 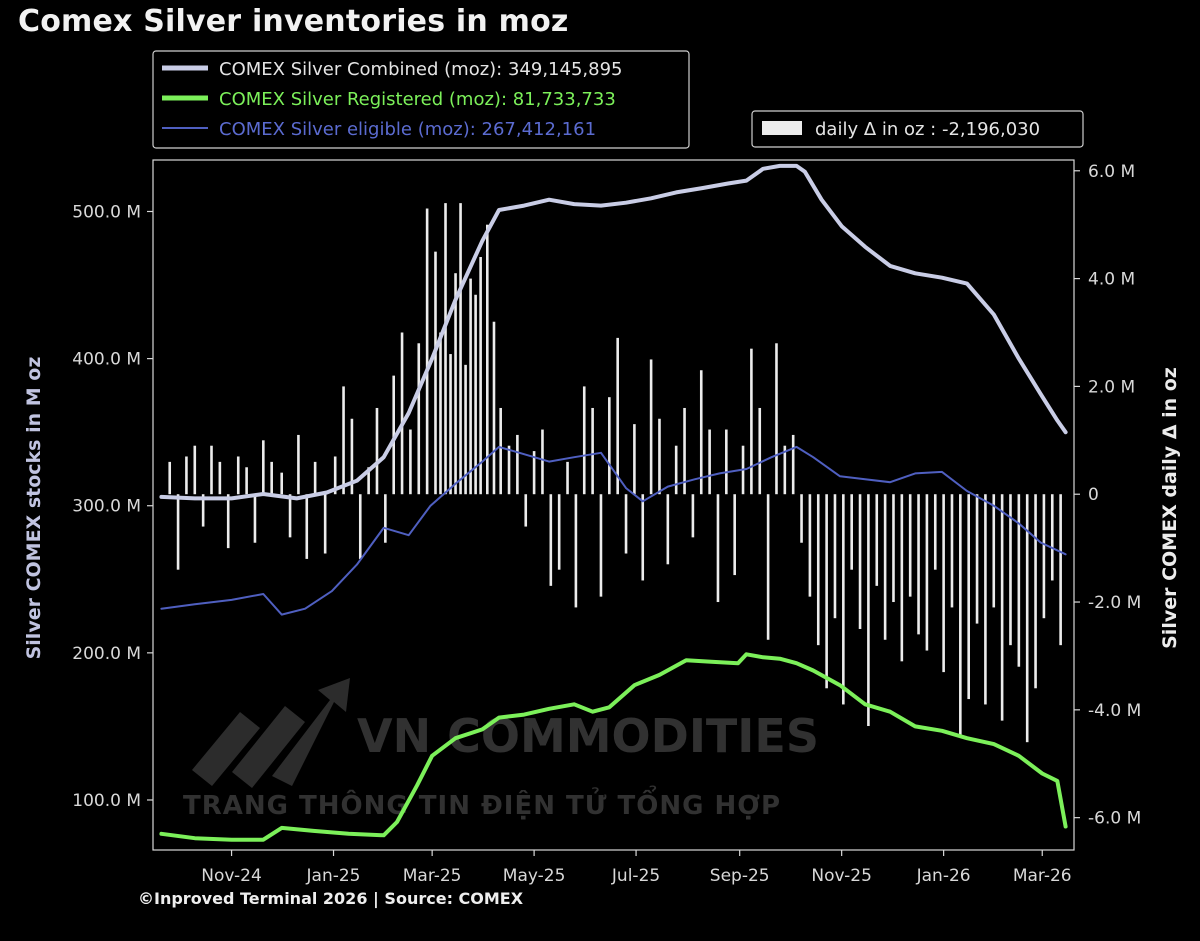 What do you see at coordinates (106, 360) in the screenshot?
I see `y-tick-label: 400.0 M` at bounding box center [106, 360].